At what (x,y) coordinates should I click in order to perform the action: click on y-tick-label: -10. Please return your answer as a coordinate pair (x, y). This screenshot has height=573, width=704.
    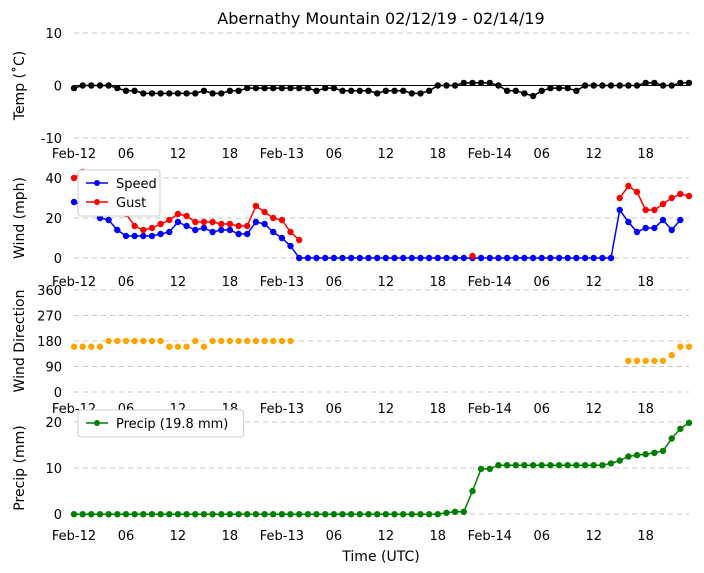
    Looking at the image, I should click on (51, 139).